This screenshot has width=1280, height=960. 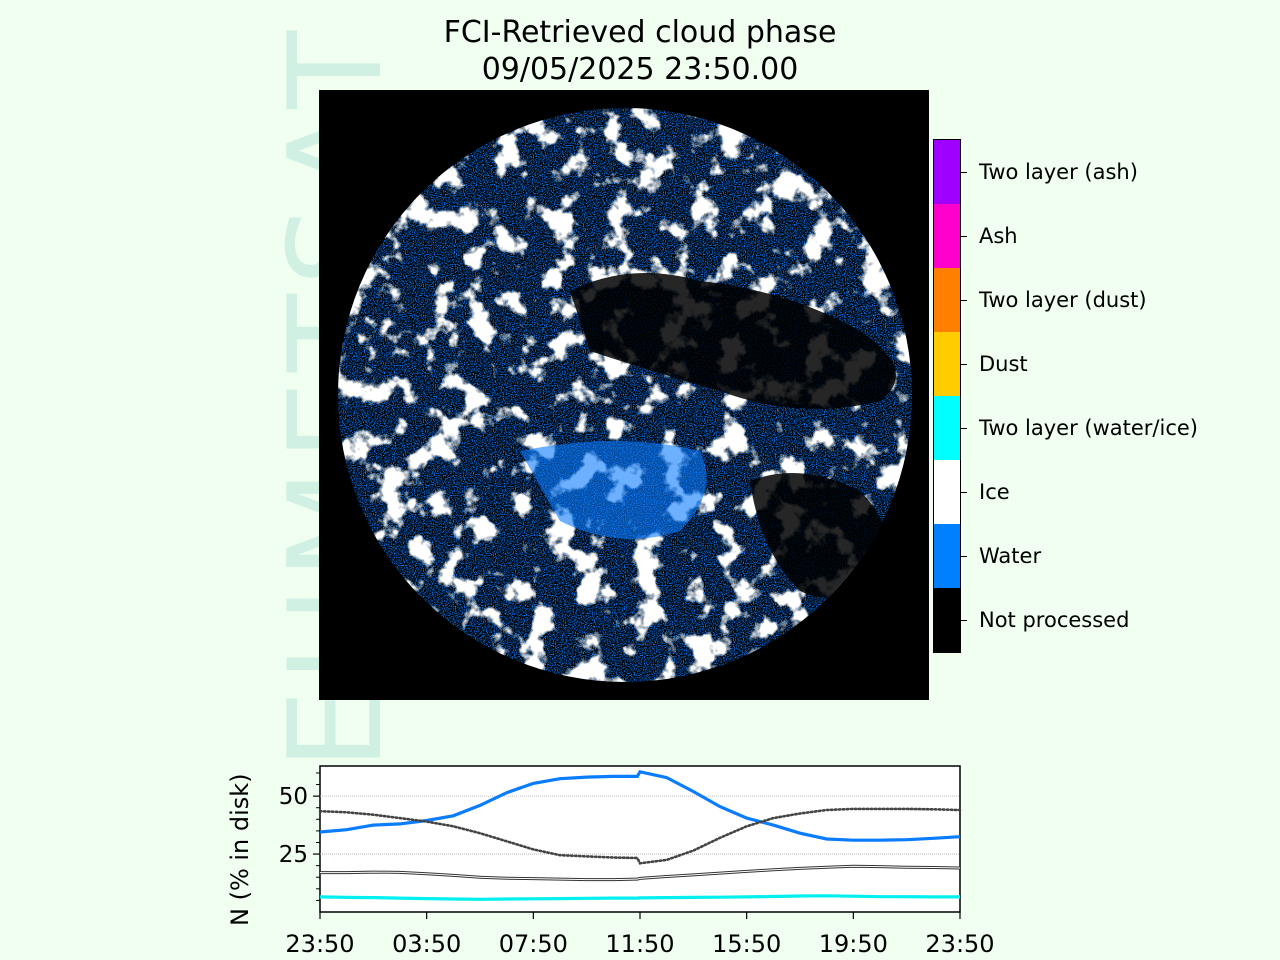 What do you see at coordinates (1089, 428) in the screenshot?
I see `legend-label: Two layer (water/ice)` at bounding box center [1089, 428].